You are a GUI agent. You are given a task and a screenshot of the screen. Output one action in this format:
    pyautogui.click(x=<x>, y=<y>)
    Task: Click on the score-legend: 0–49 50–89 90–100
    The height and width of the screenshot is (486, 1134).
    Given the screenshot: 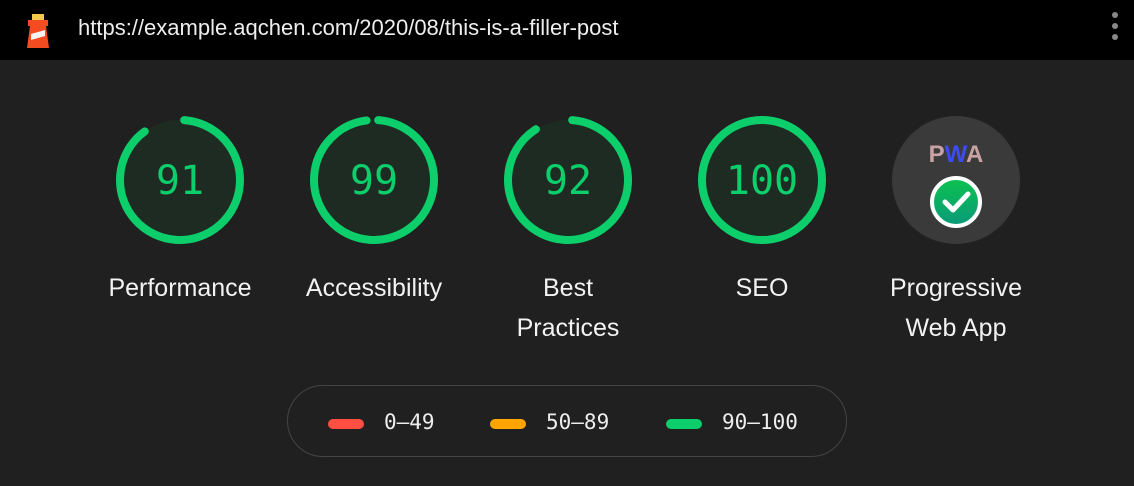 What is the action you would take?
    pyautogui.click(x=567, y=421)
    